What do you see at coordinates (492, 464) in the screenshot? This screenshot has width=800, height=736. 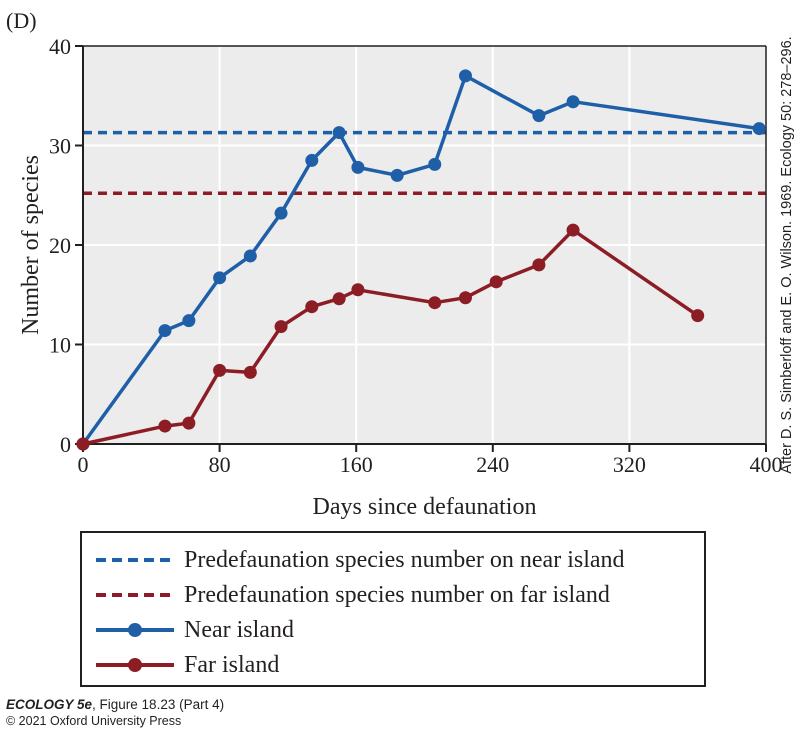 I see `x-tick-label: 240` at bounding box center [492, 464].